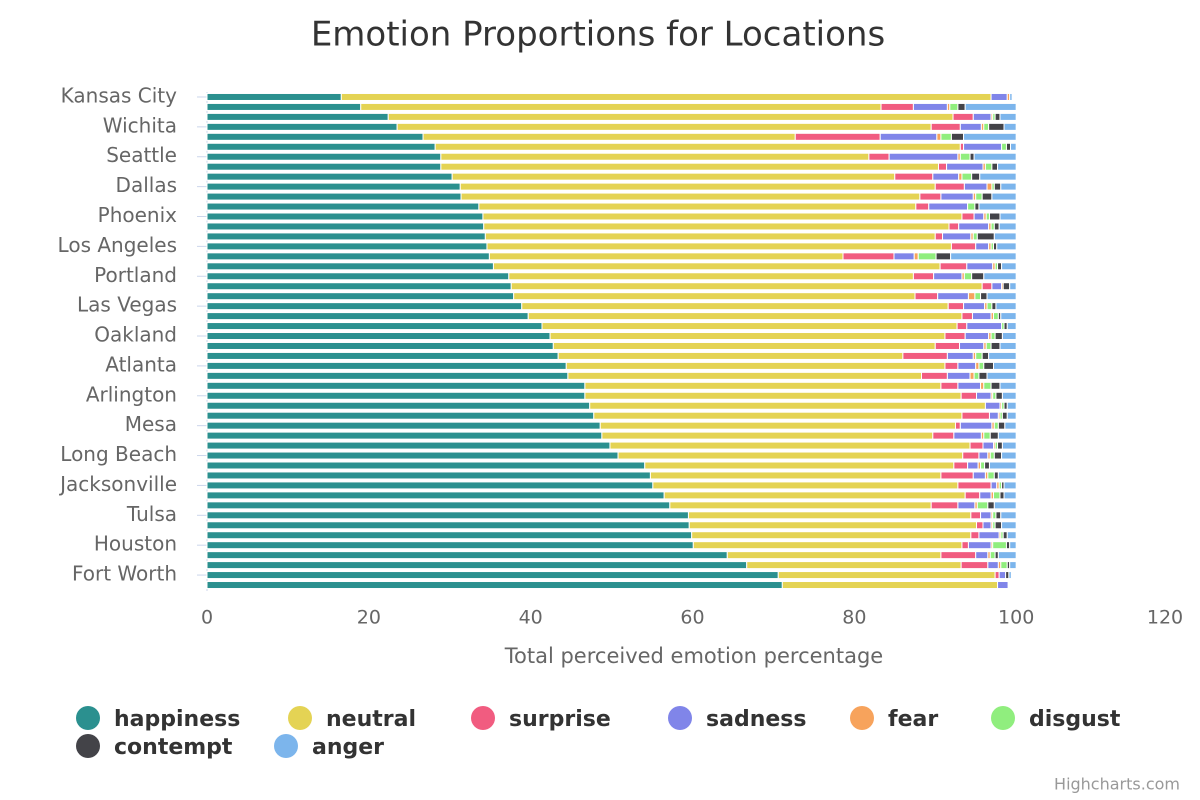 The height and width of the screenshot is (800, 1200). What do you see at coordinates (560, 719) in the screenshot?
I see `legend-label: surprise` at bounding box center [560, 719].